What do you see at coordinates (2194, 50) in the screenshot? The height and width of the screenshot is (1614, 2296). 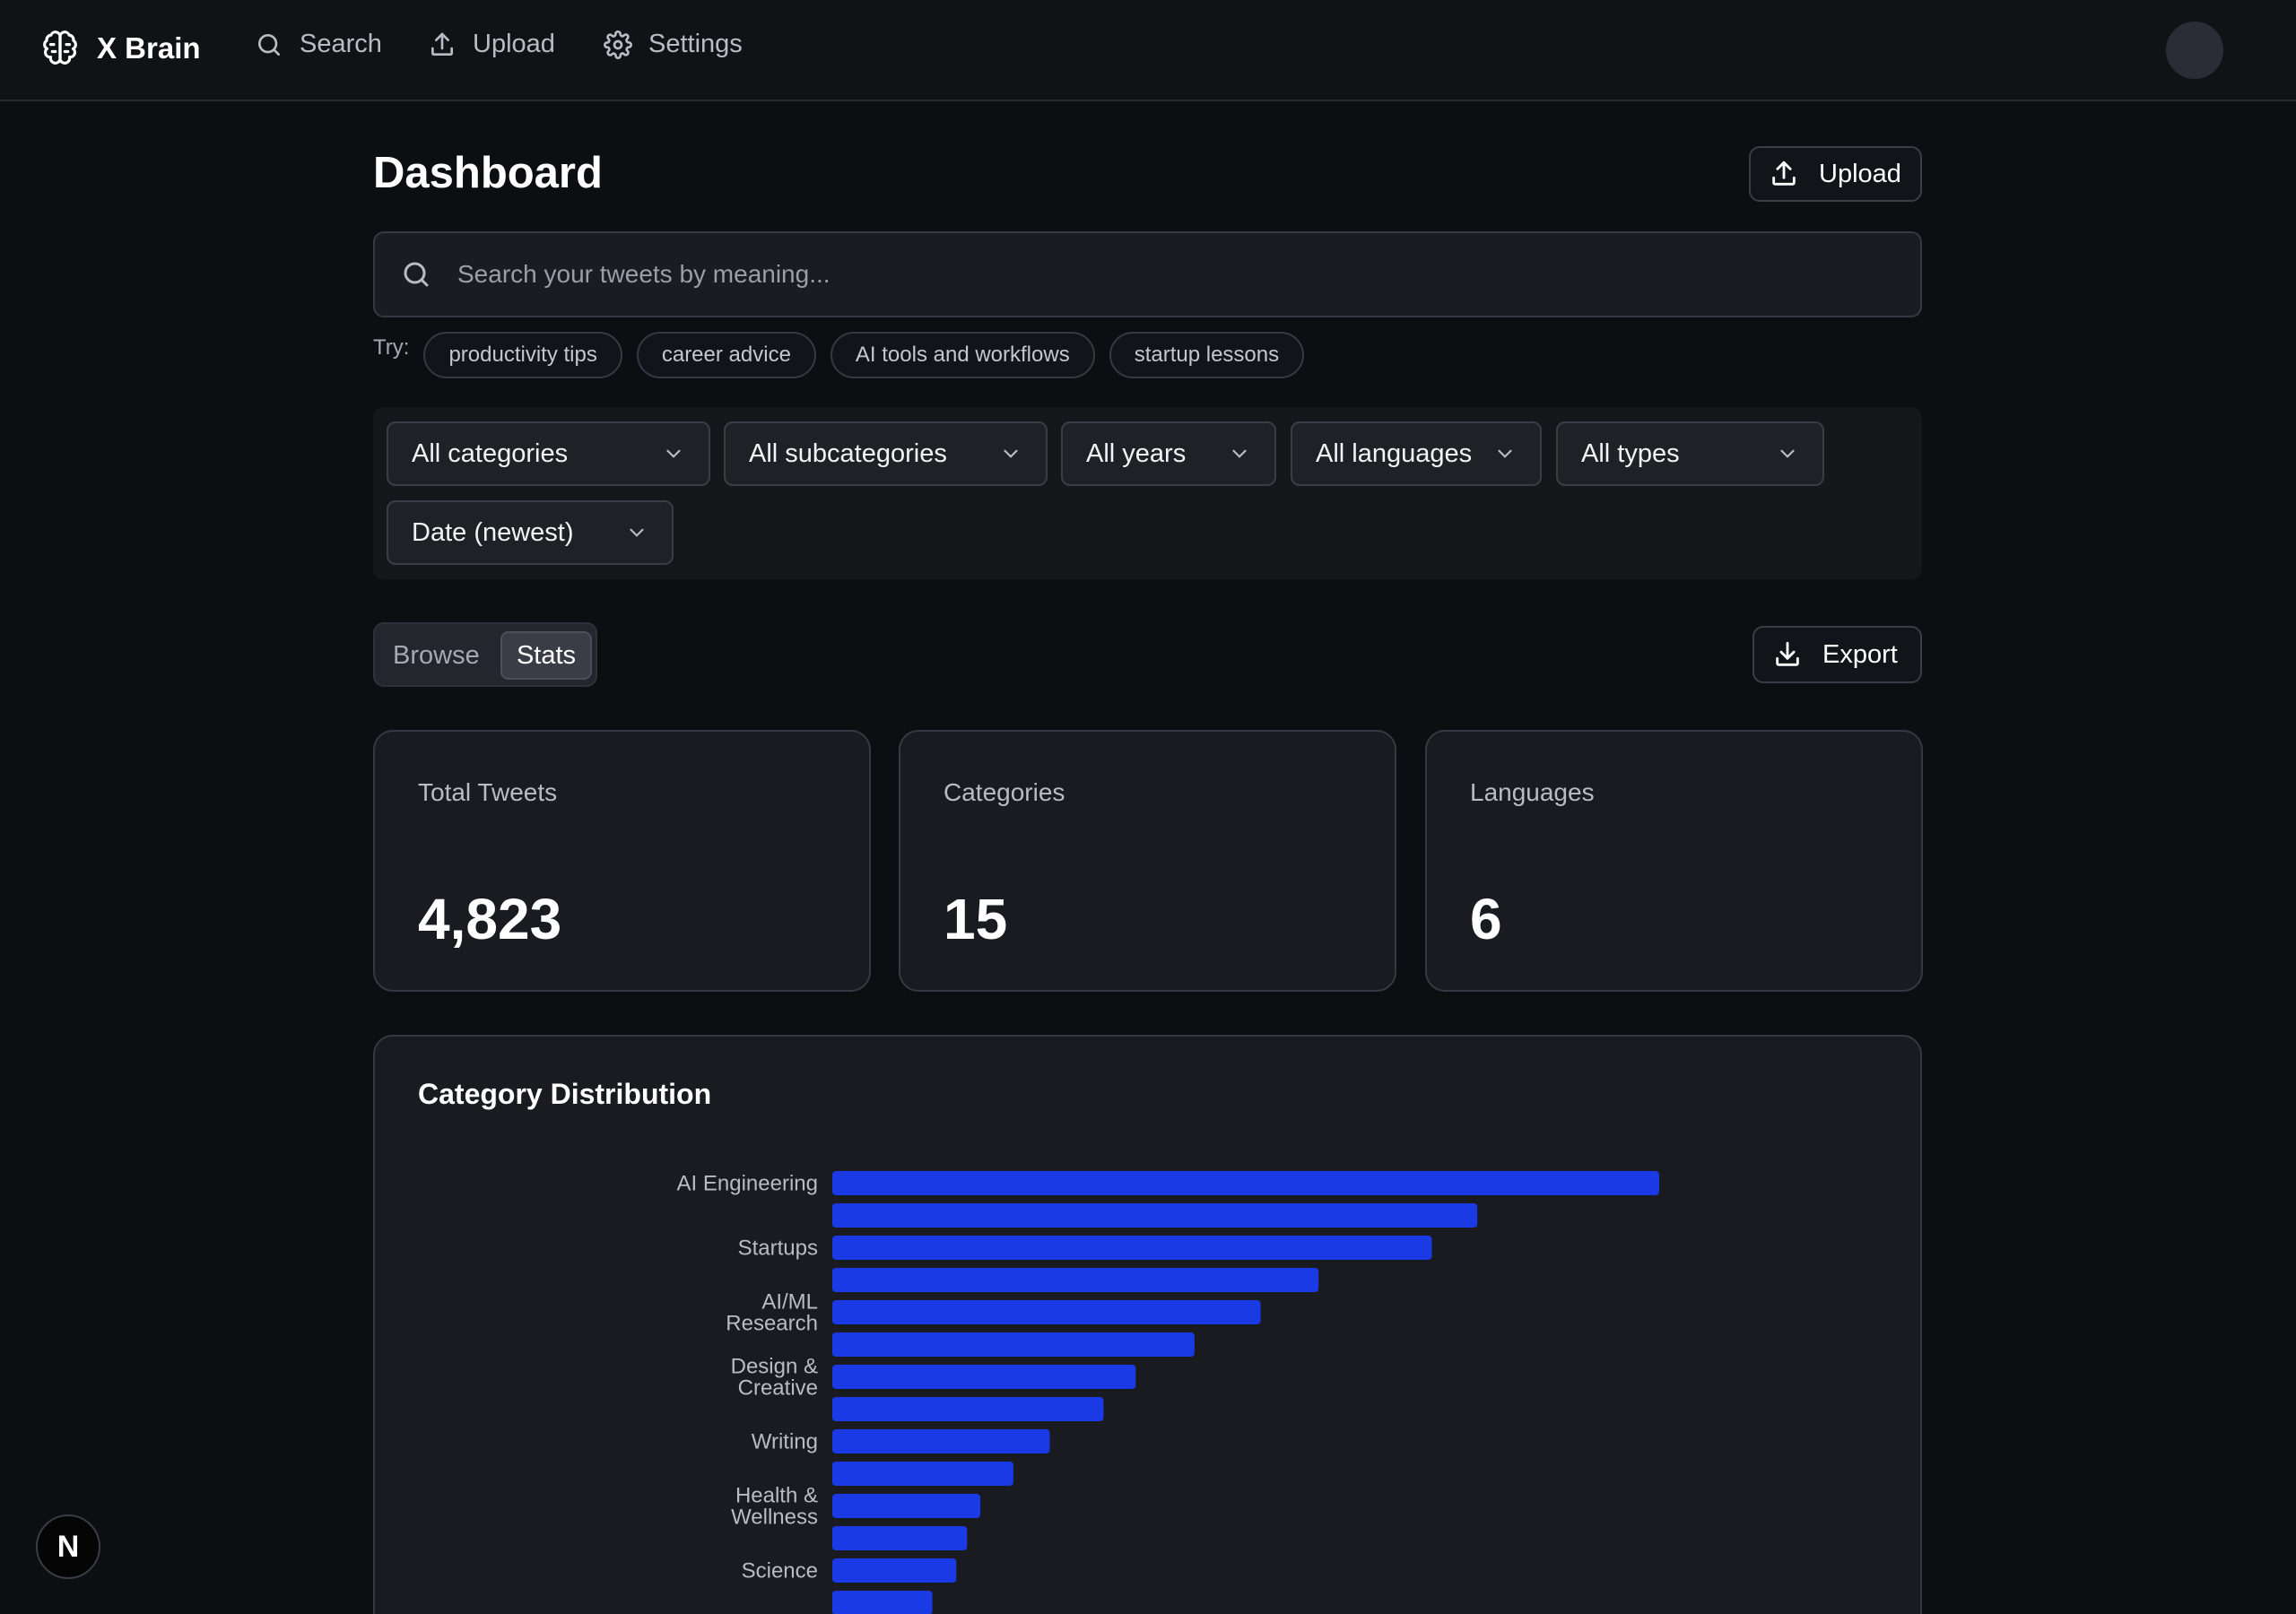 I see `avatar` at bounding box center [2194, 50].